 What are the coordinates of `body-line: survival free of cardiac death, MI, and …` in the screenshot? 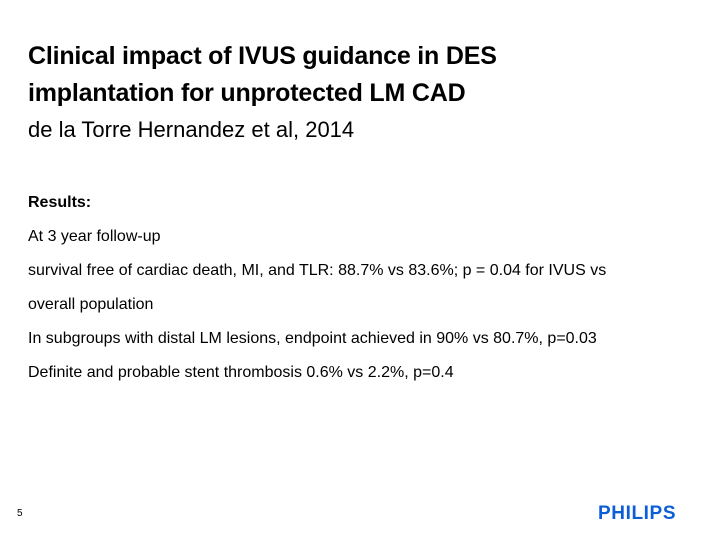 It's located at (317, 270).